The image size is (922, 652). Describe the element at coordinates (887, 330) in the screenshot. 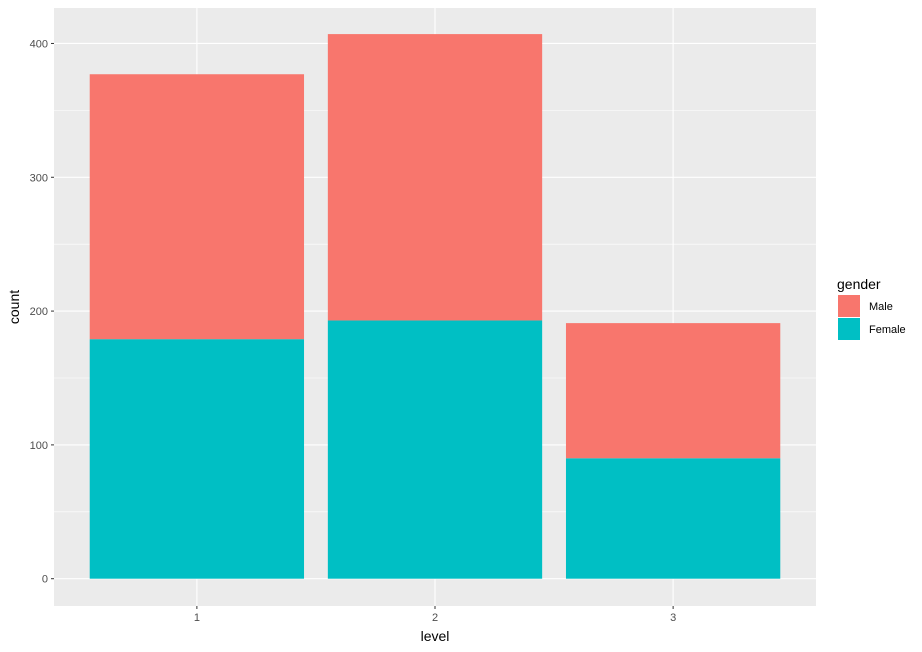

I see `legend-label: Female` at that location.